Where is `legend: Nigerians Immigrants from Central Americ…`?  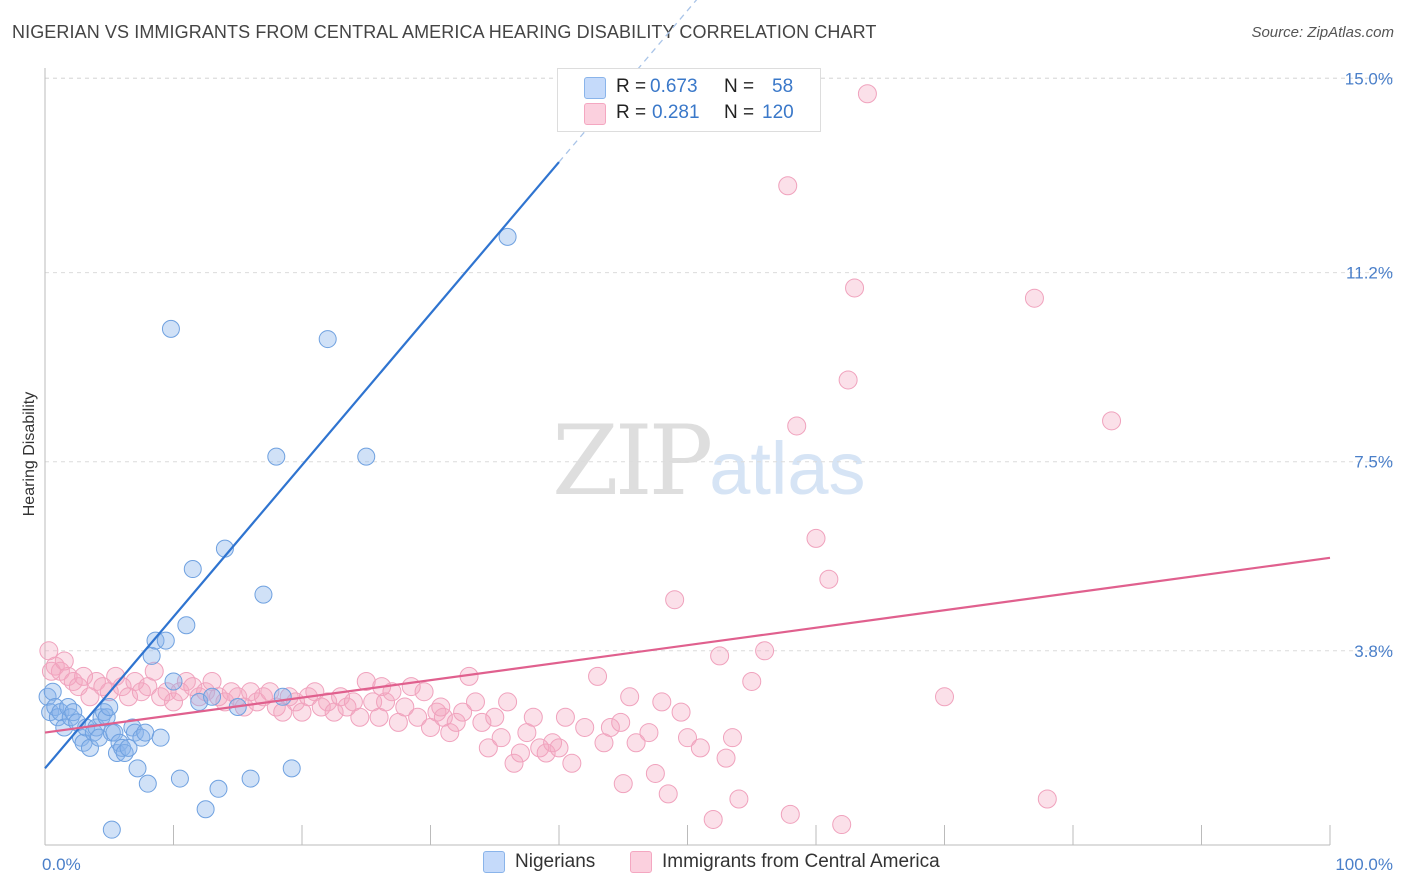 legend: Nigerians Immigrants from Central Americ… is located at coordinates (703, 865).